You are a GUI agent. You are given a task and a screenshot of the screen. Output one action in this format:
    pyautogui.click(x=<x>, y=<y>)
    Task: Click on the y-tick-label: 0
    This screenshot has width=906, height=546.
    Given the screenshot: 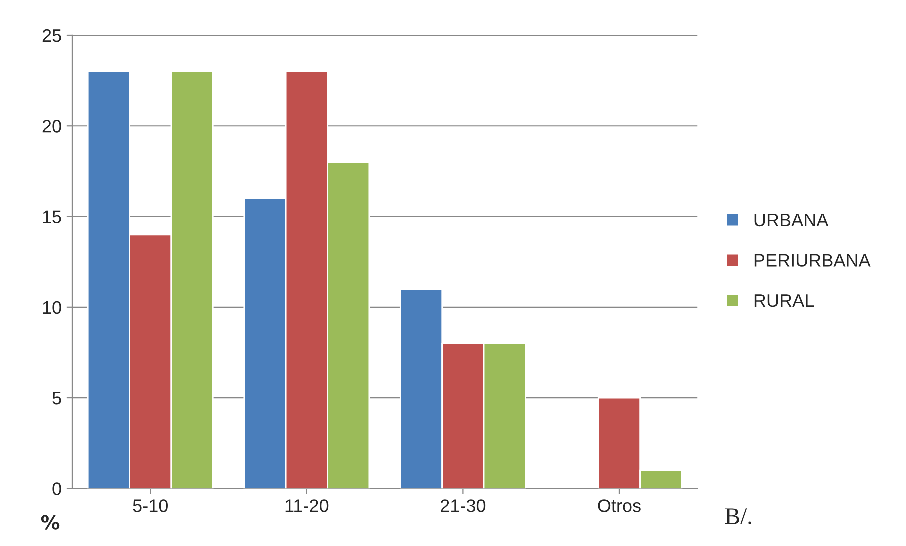 What is the action you would take?
    pyautogui.click(x=57, y=489)
    